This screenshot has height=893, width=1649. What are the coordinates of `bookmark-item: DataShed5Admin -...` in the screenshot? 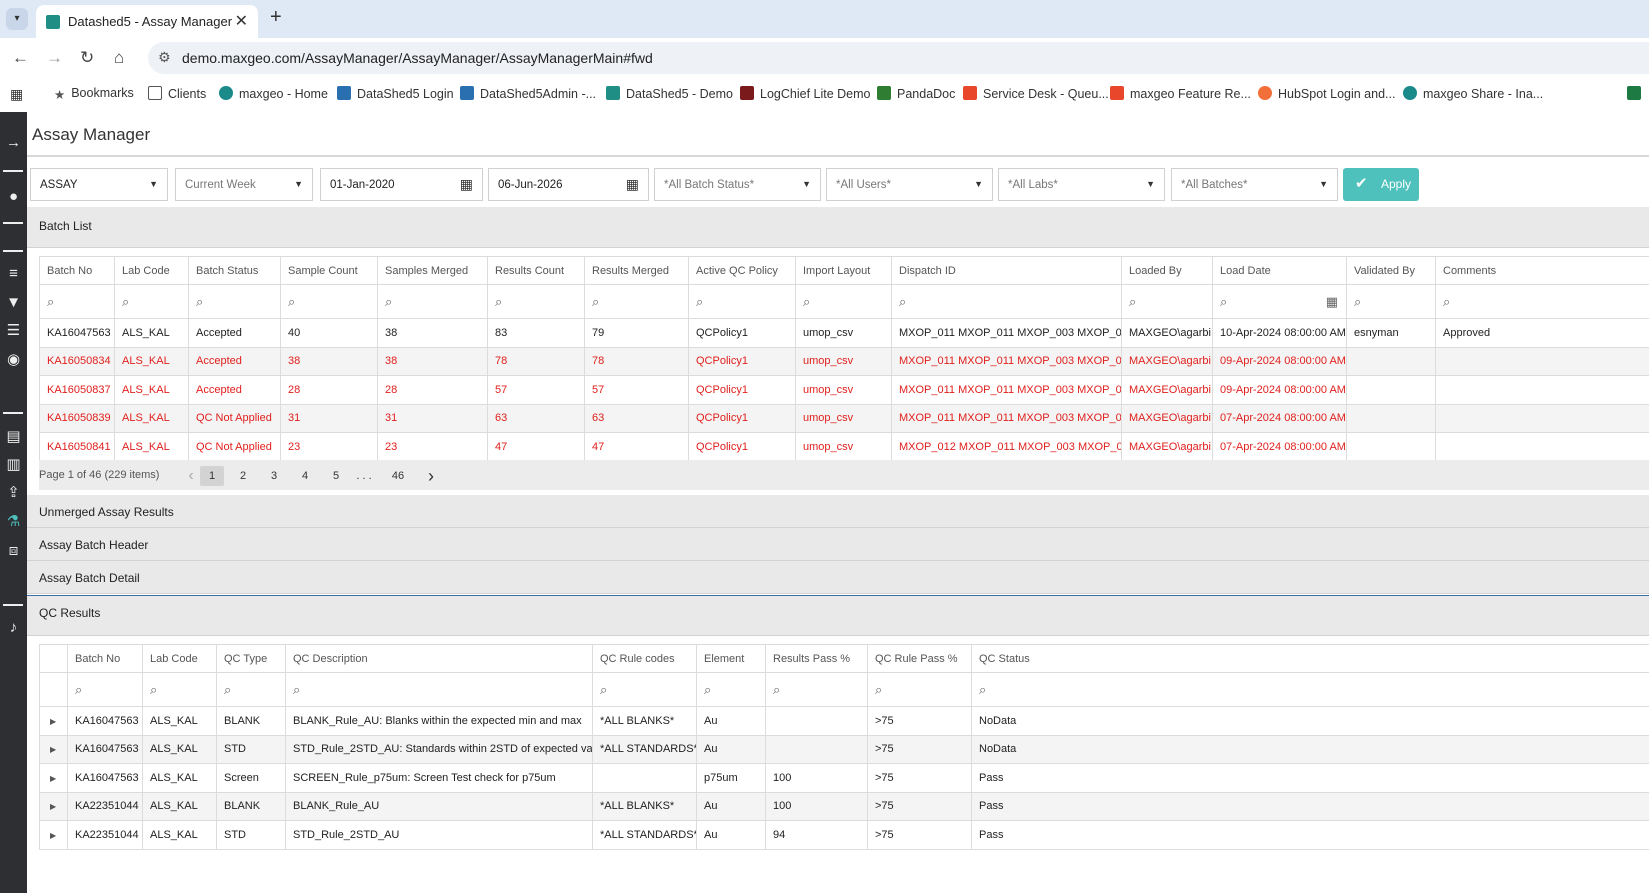 It's located at (528, 93).